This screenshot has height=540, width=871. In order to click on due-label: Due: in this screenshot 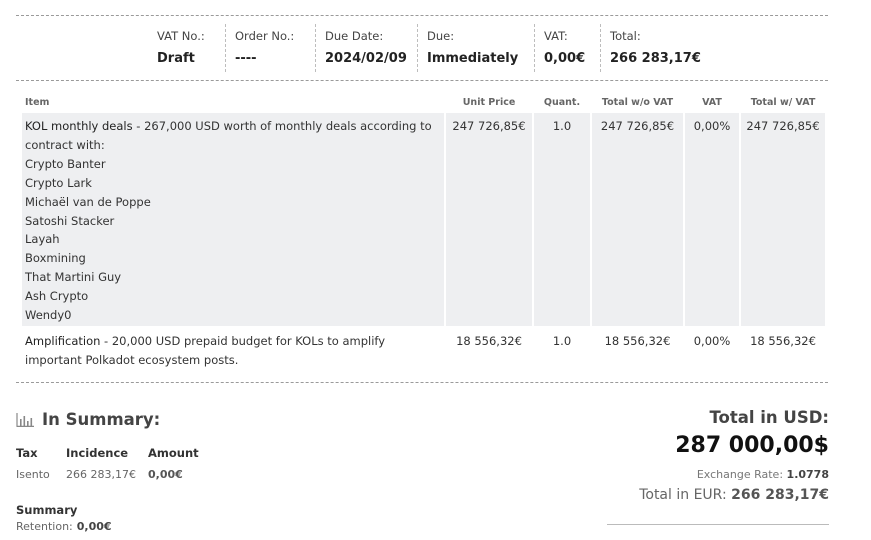, I will do `click(441, 36)`.